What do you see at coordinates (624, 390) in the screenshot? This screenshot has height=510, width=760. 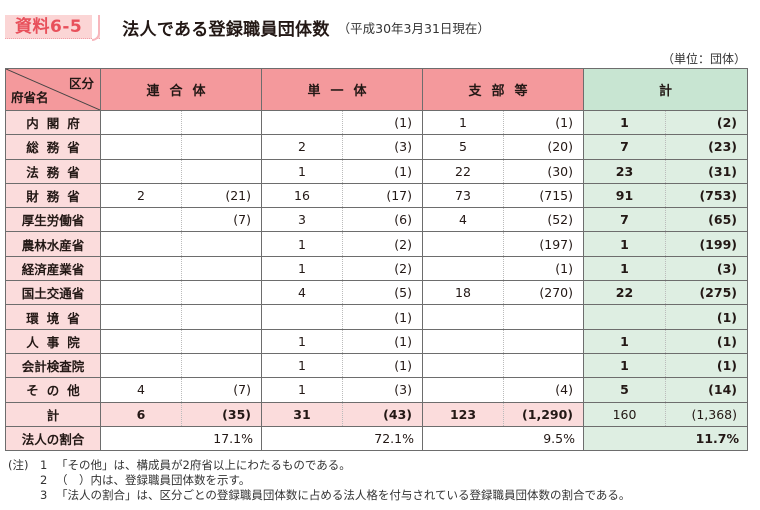 I see `cell-total-count: 5` at bounding box center [624, 390].